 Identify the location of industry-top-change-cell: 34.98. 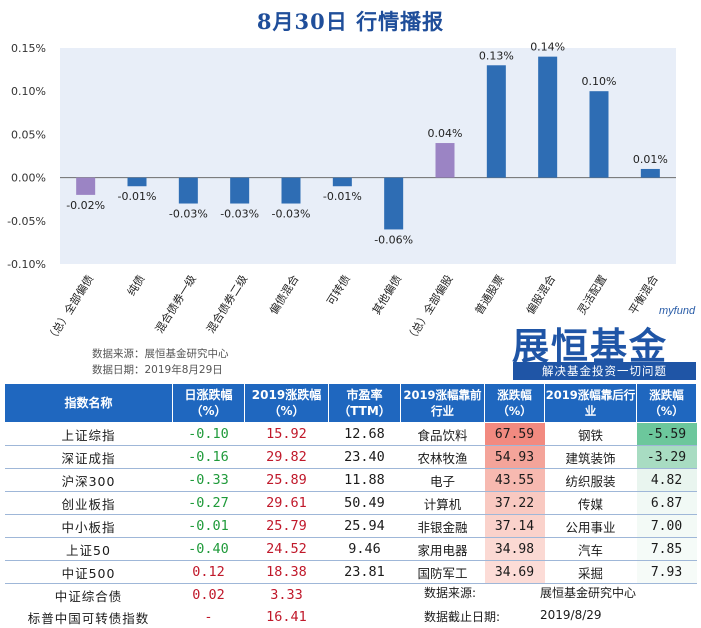
(514, 549).